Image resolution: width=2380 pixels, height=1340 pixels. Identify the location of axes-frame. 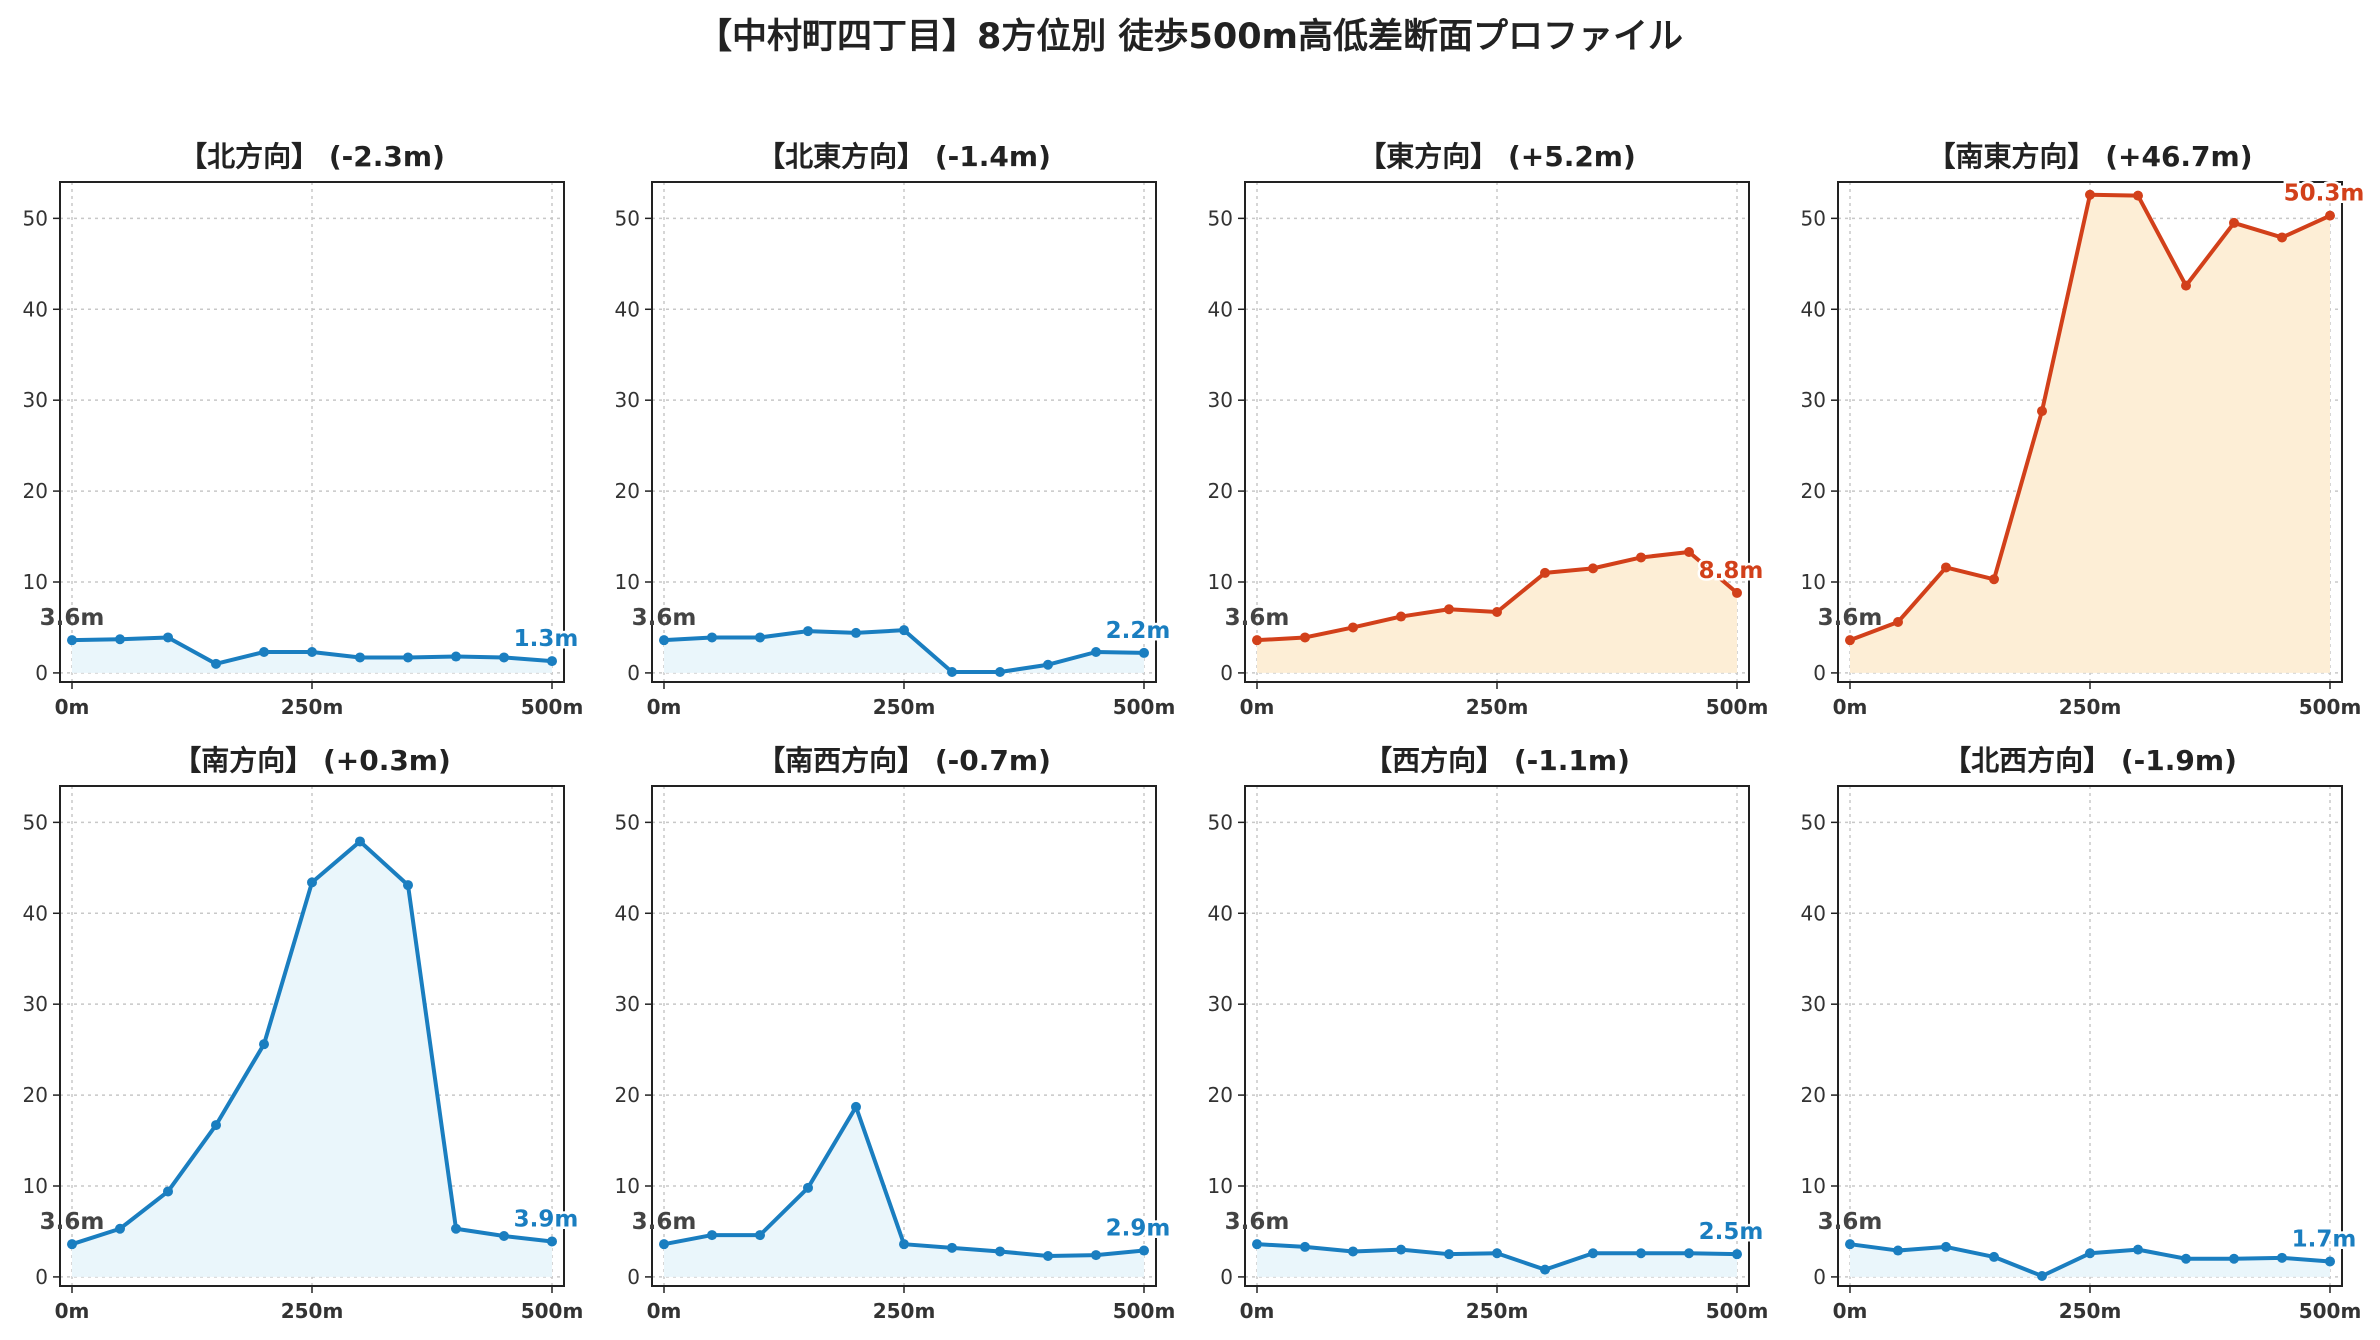
(1497, 1036).